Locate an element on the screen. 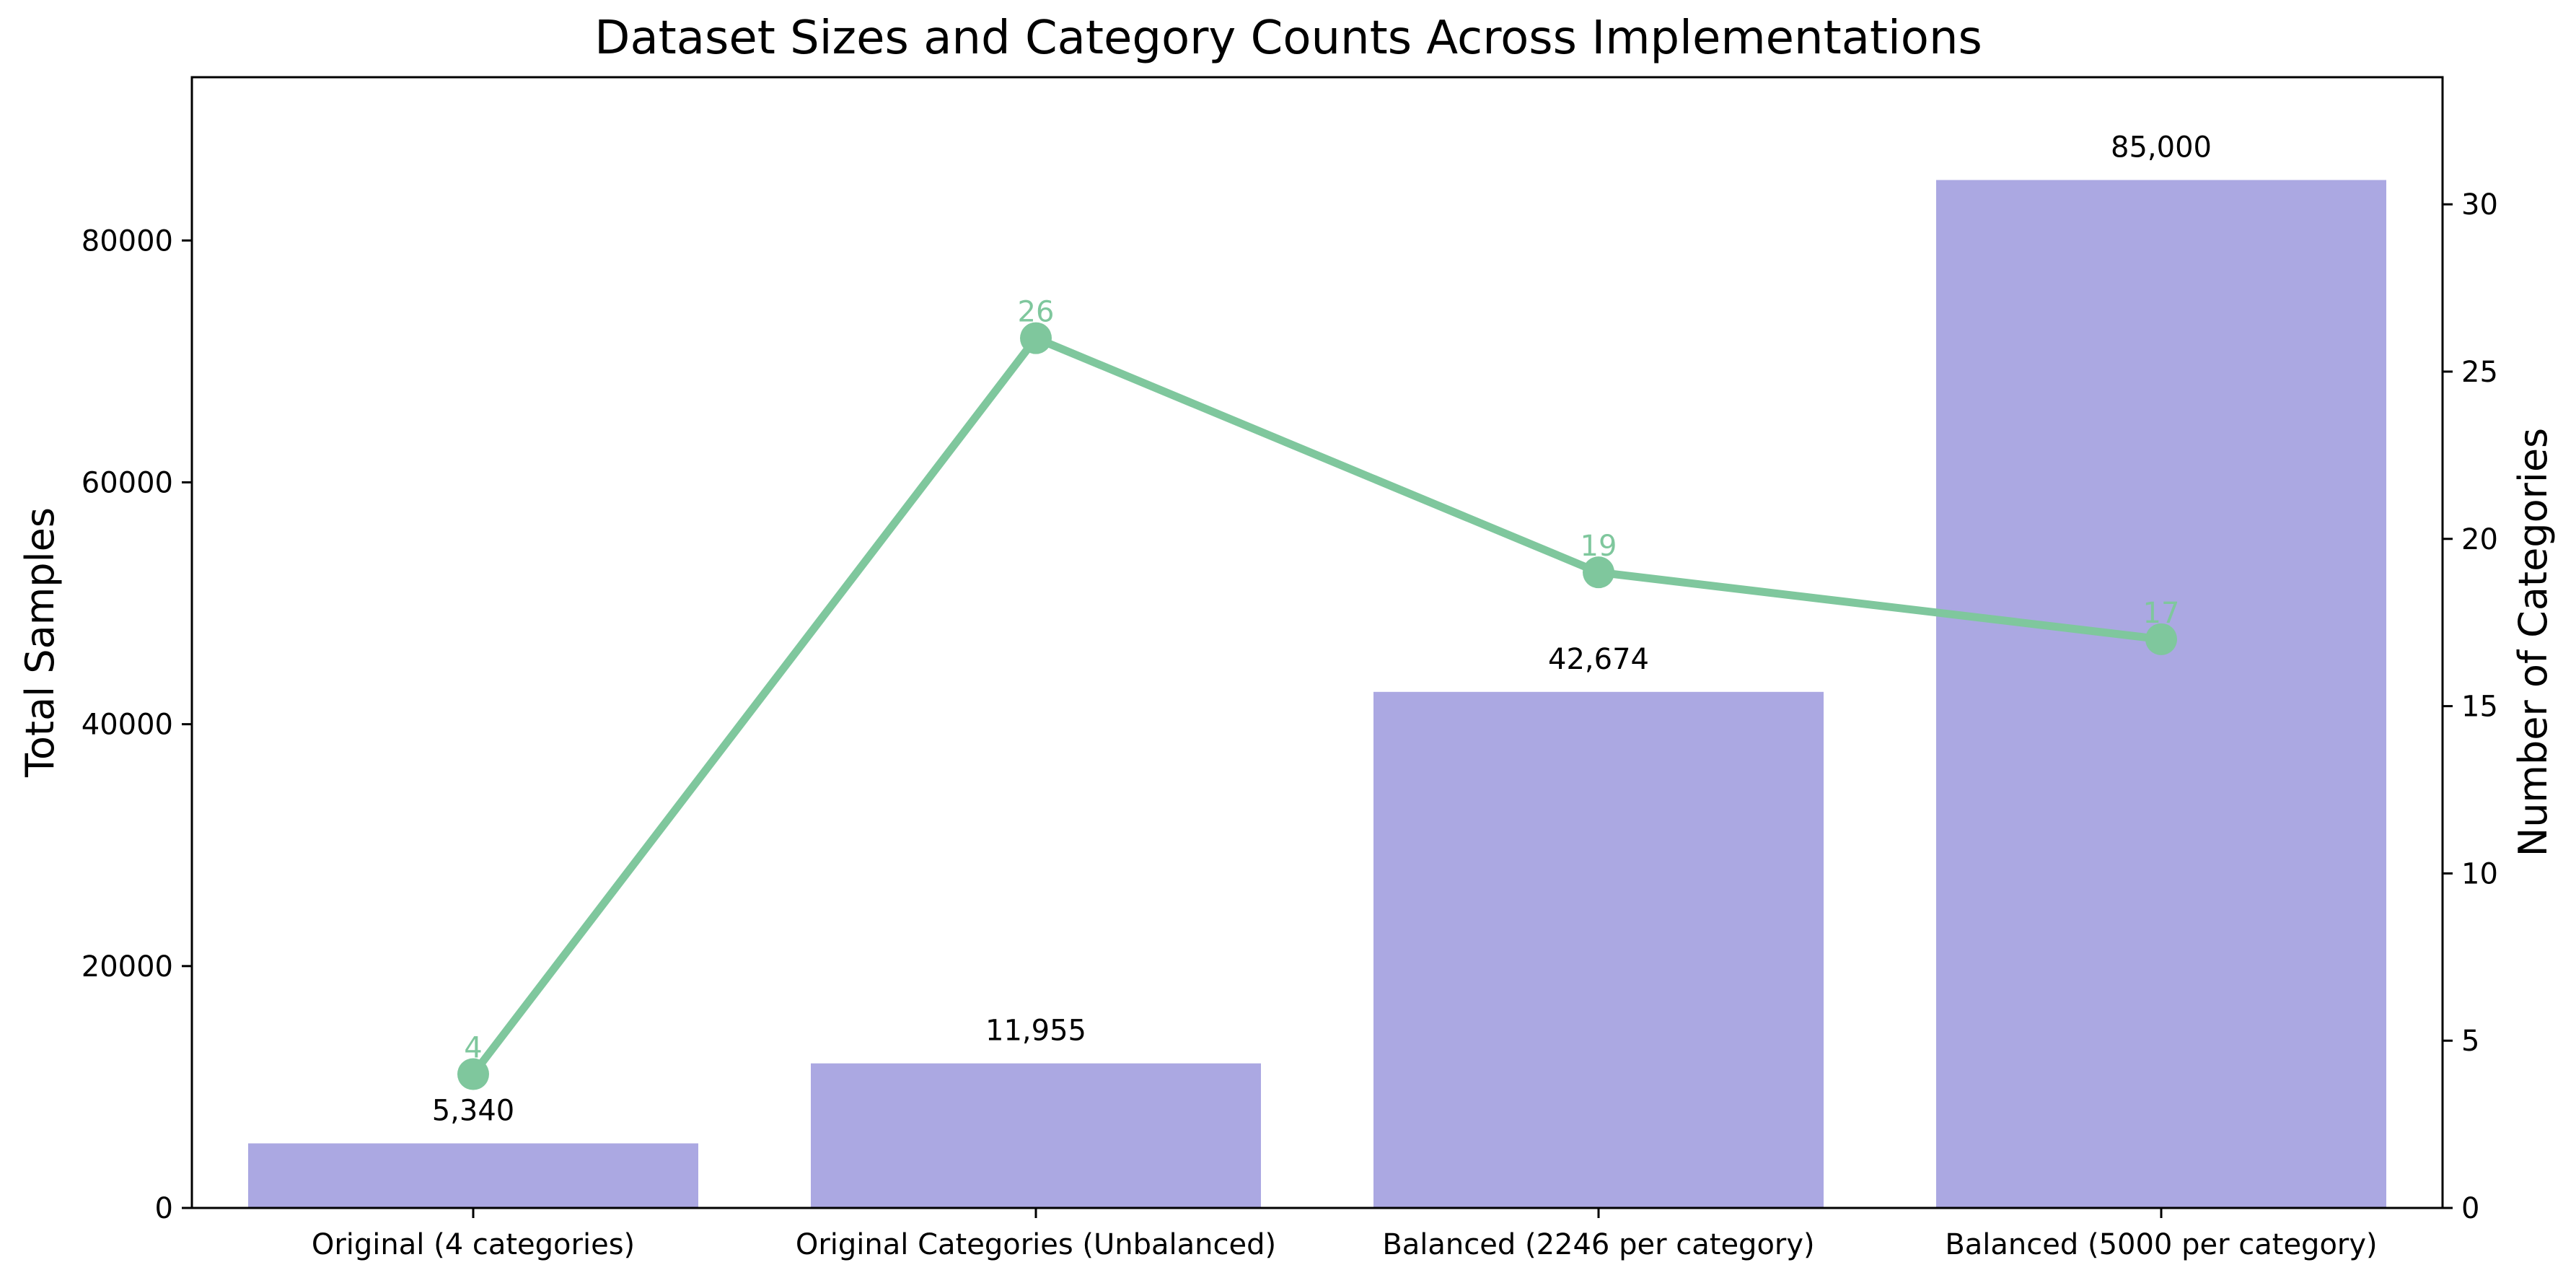  y2-tick-label: 10 is located at coordinates (2479, 874).